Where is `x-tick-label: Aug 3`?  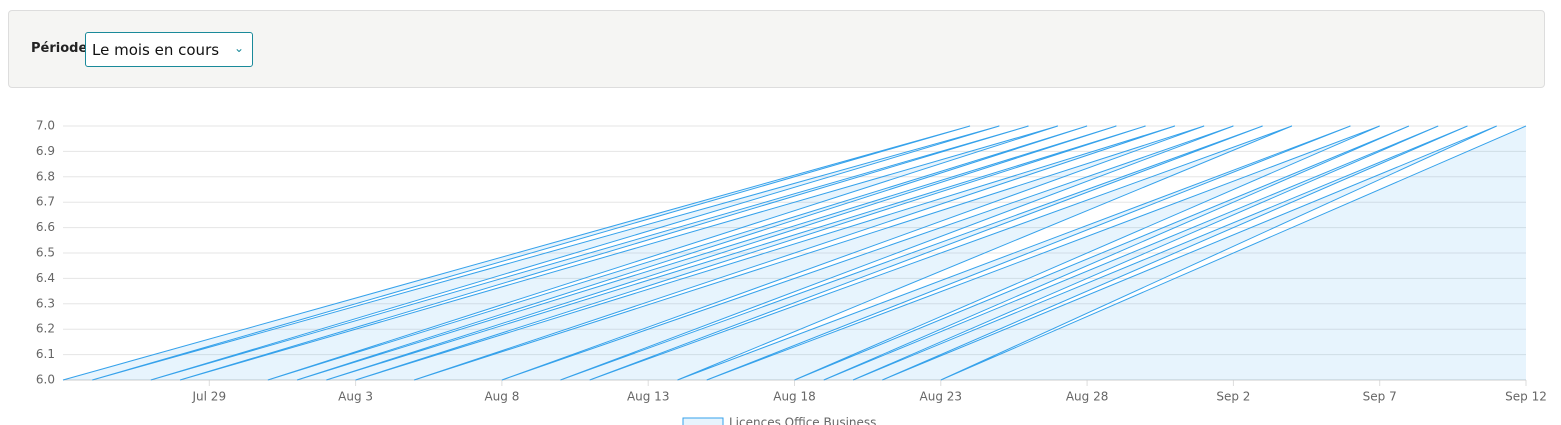 x-tick-label: Aug 3 is located at coordinates (355, 397).